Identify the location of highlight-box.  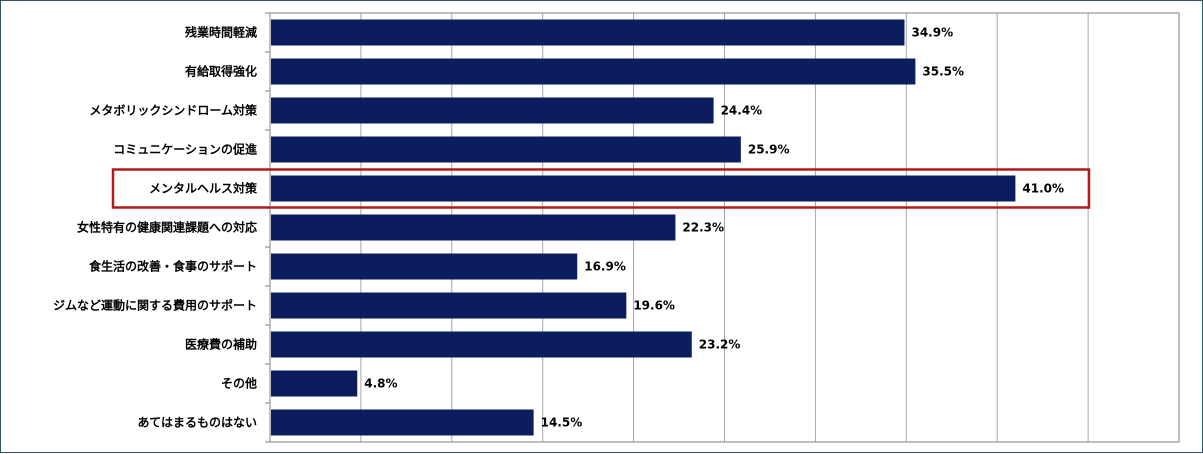
(601, 188).